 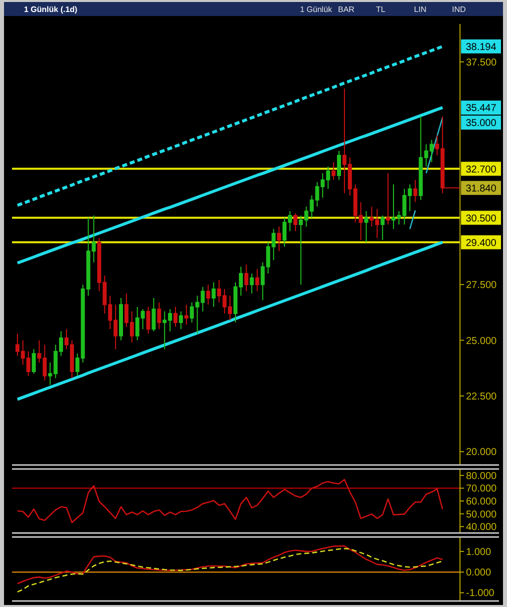 What do you see at coordinates (482, 502) in the screenshot?
I see `y-tick-label: 60.000` at bounding box center [482, 502].